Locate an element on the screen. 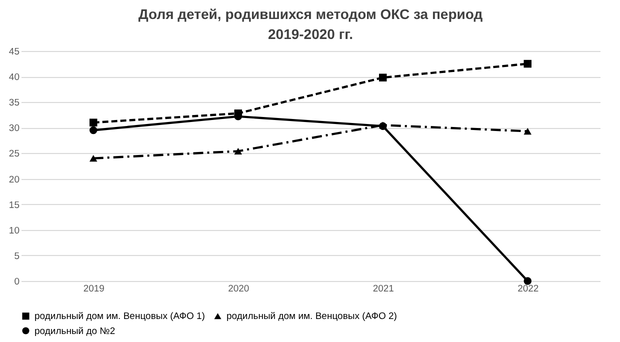  y-tick-label: 10 is located at coordinates (14, 230).